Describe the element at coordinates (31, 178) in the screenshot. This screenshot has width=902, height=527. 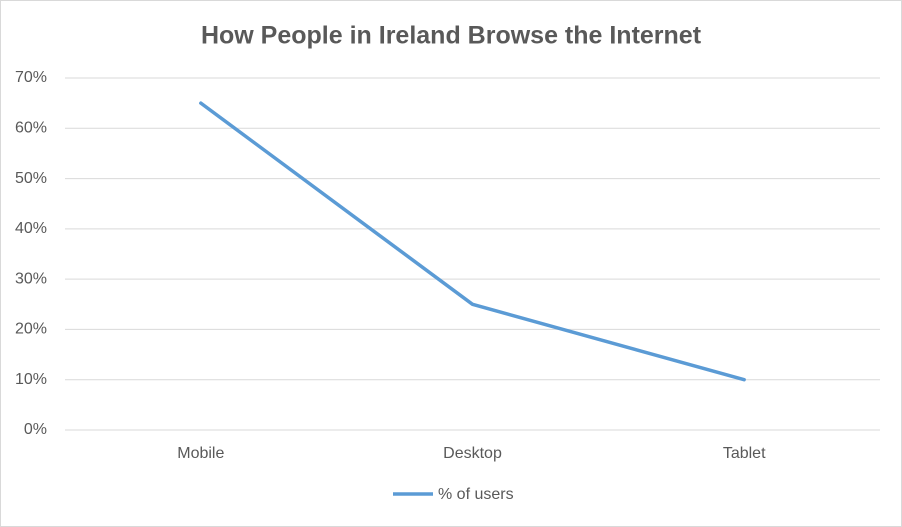
I see `y-tick-label: 50%` at that location.